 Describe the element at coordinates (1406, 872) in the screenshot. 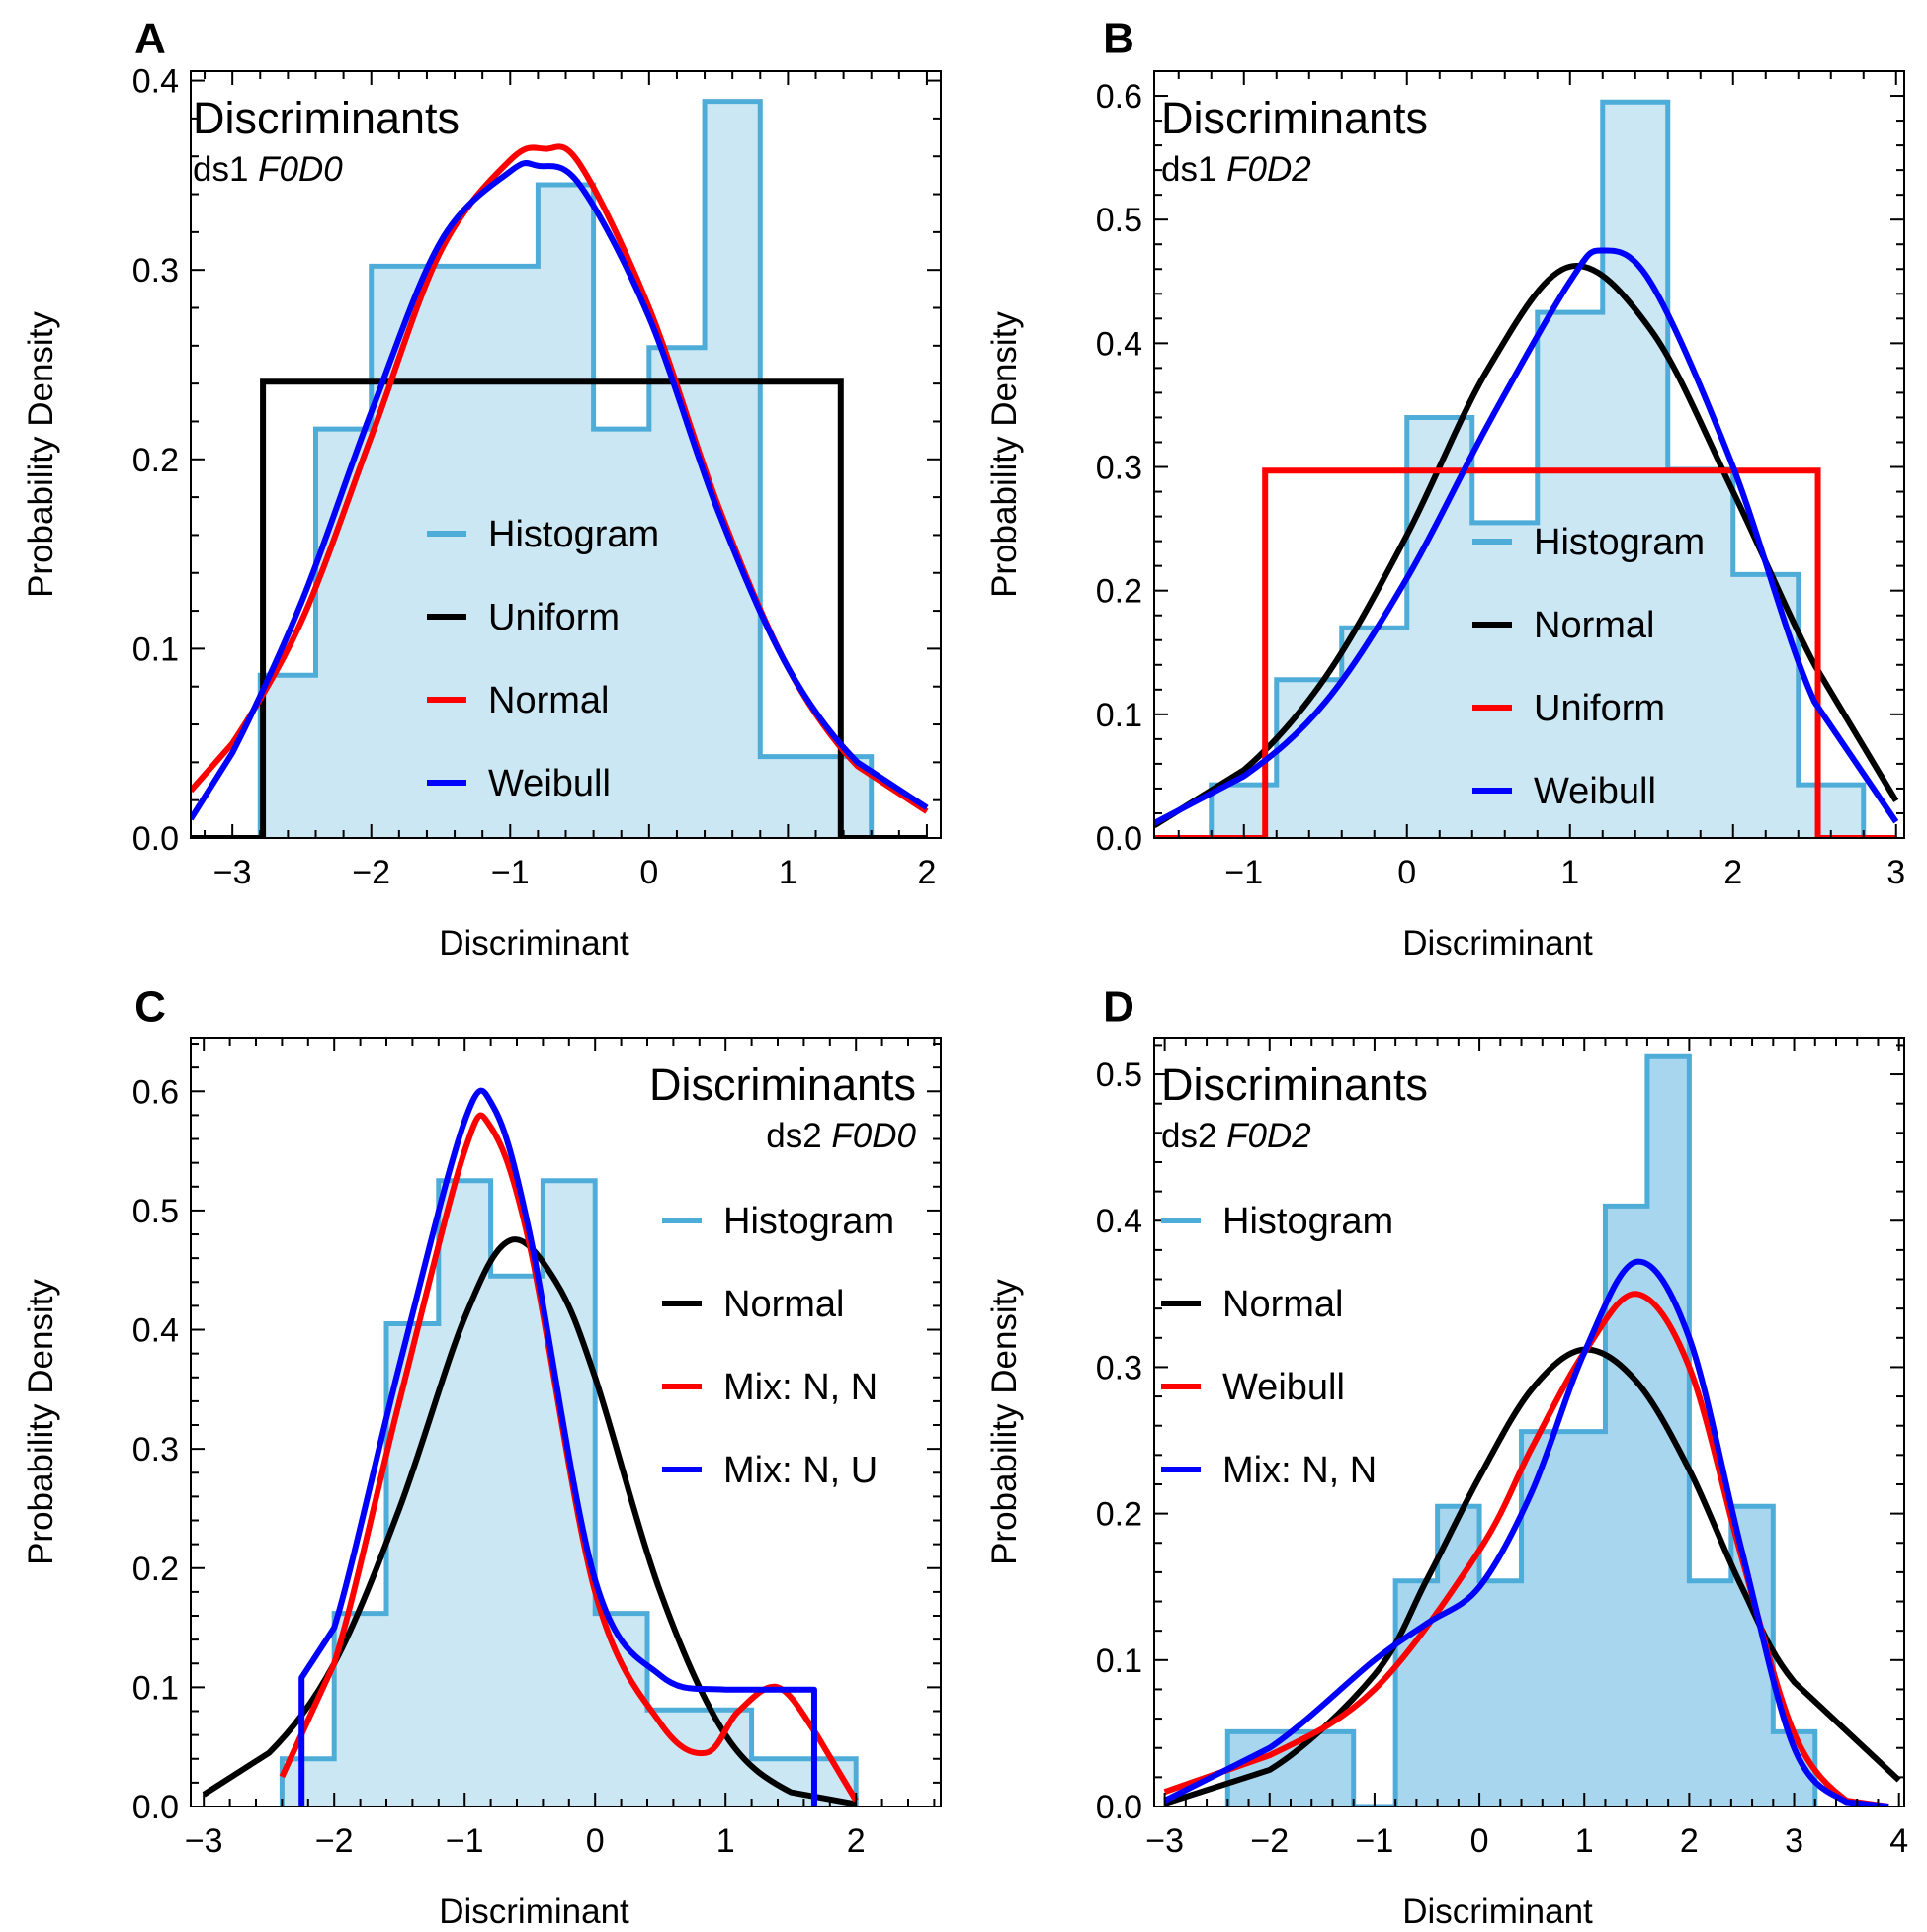

I see `panel-b-xtick-label: 0` at that location.